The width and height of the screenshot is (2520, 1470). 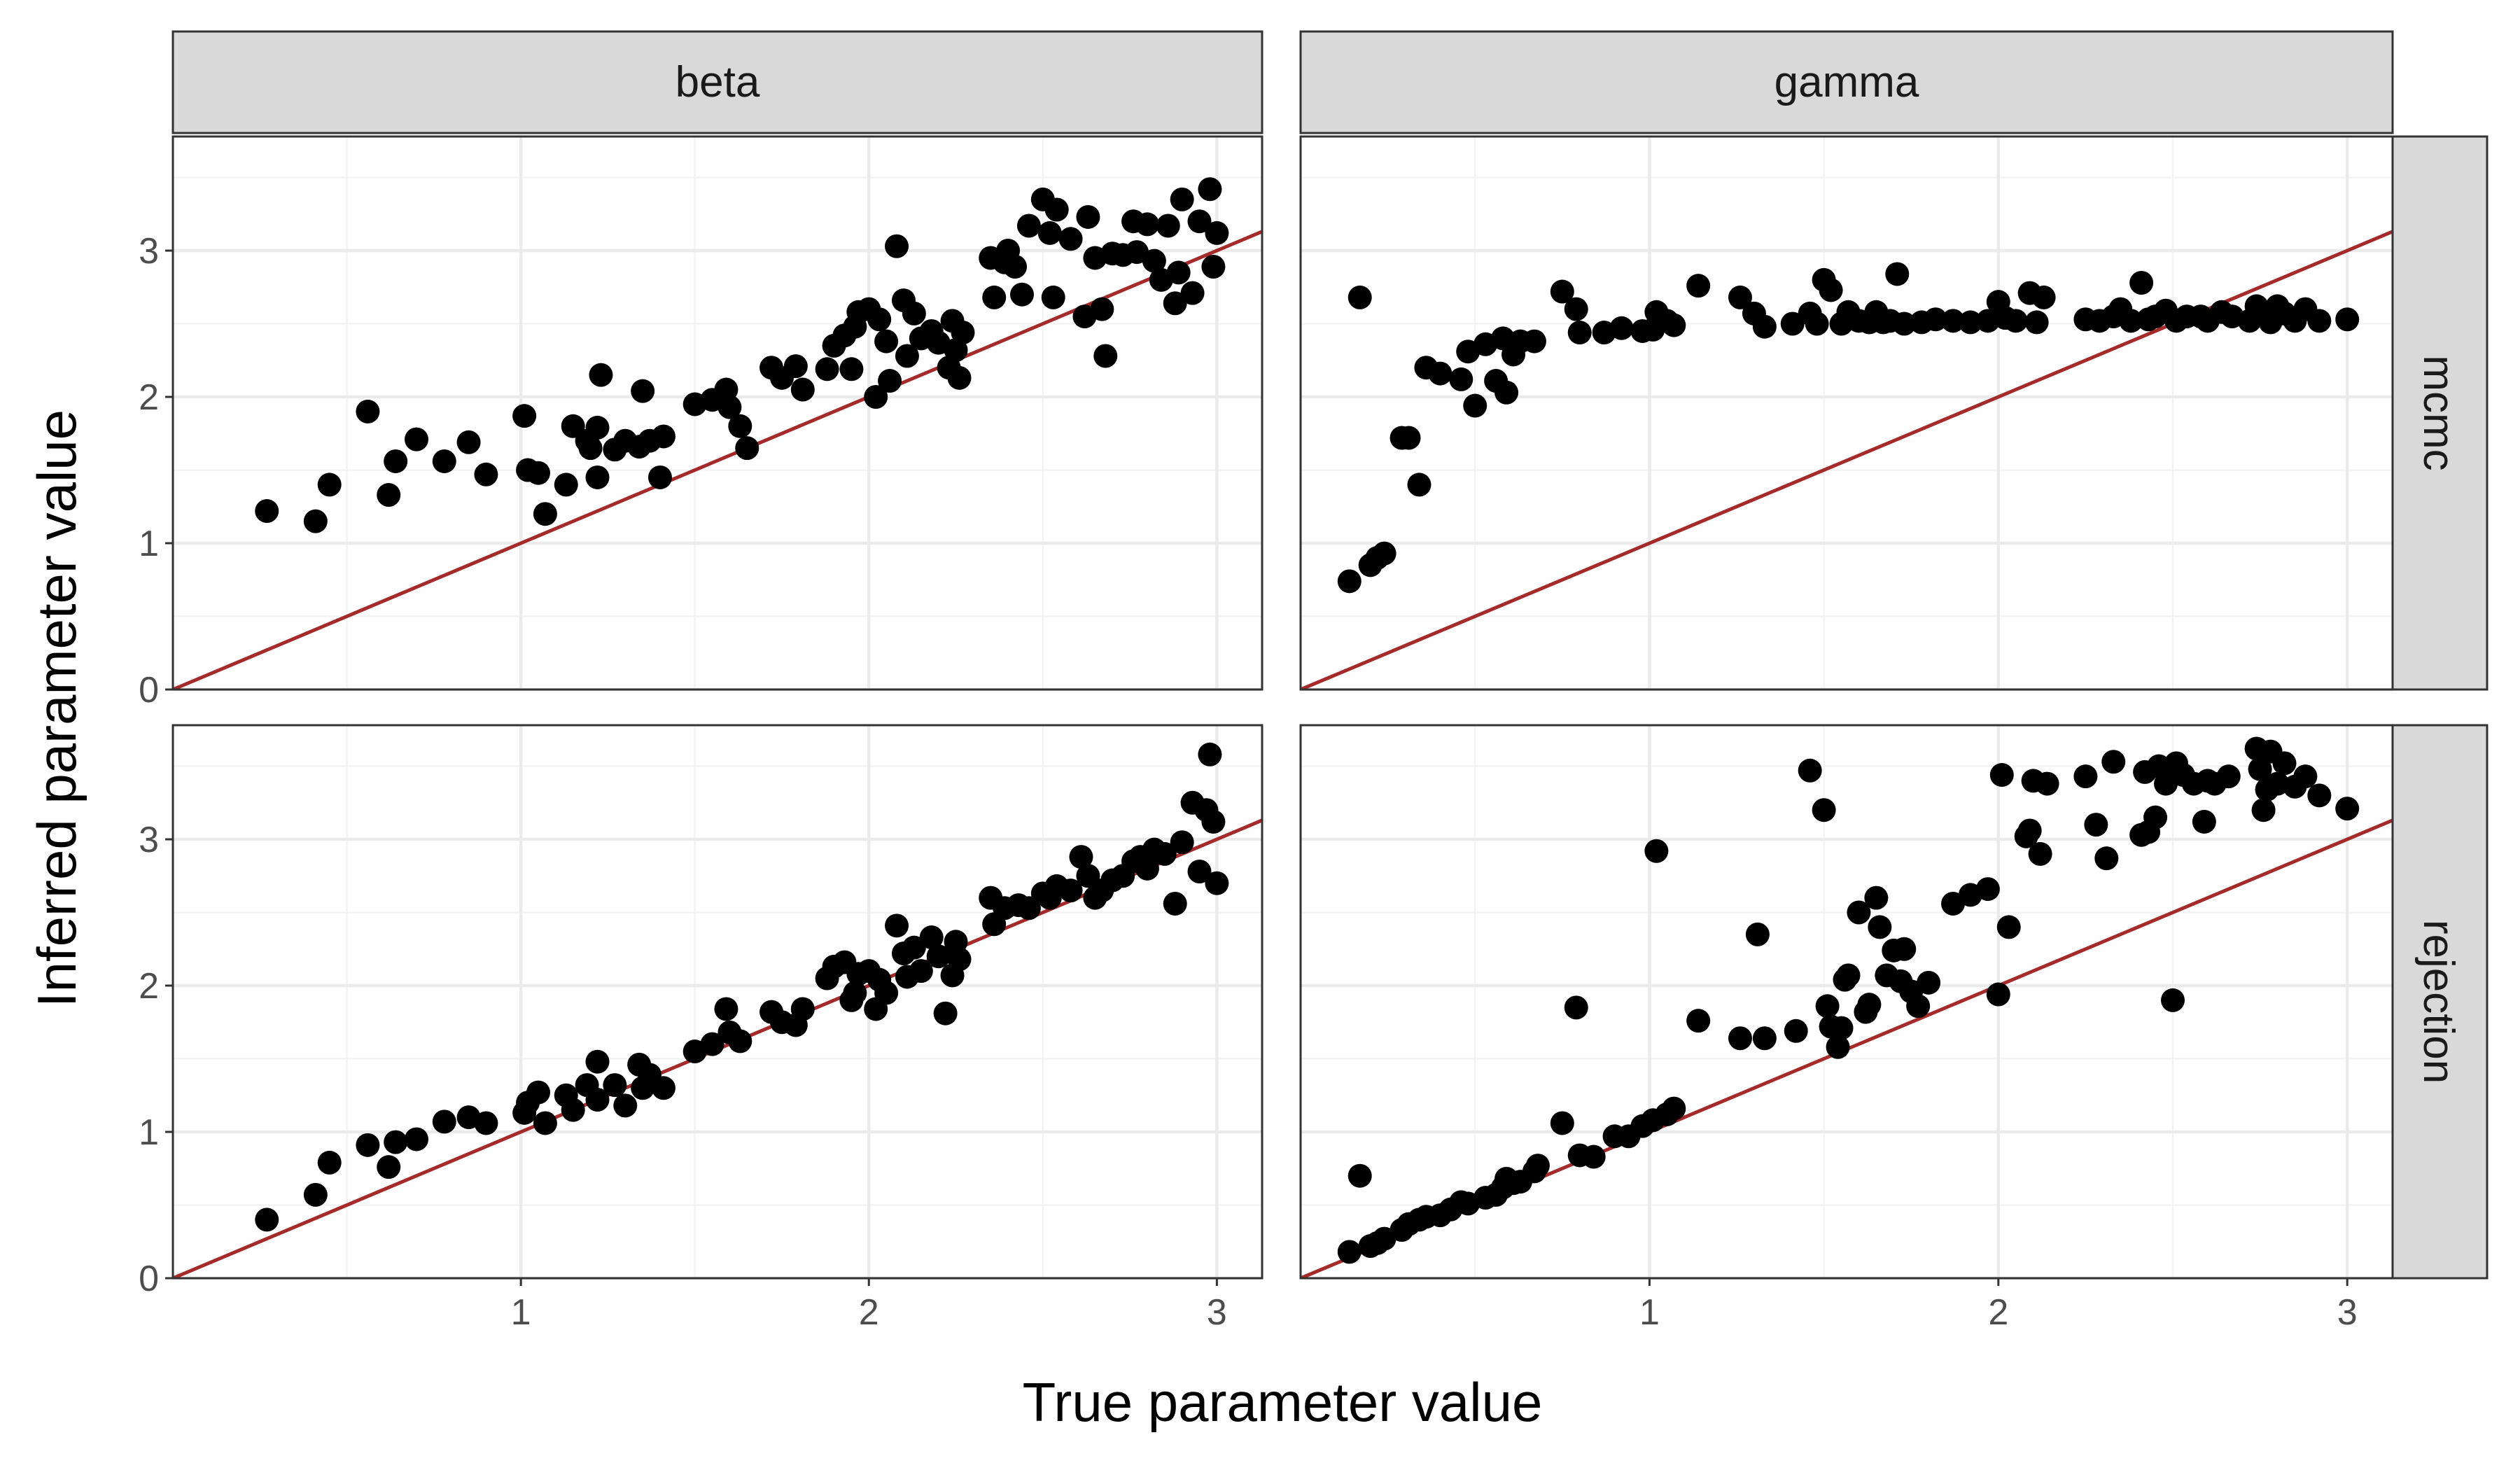 What do you see at coordinates (149, 1132) in the screenshot?
I see `y-tick-label: 1` at bounding box center [149, 1132].